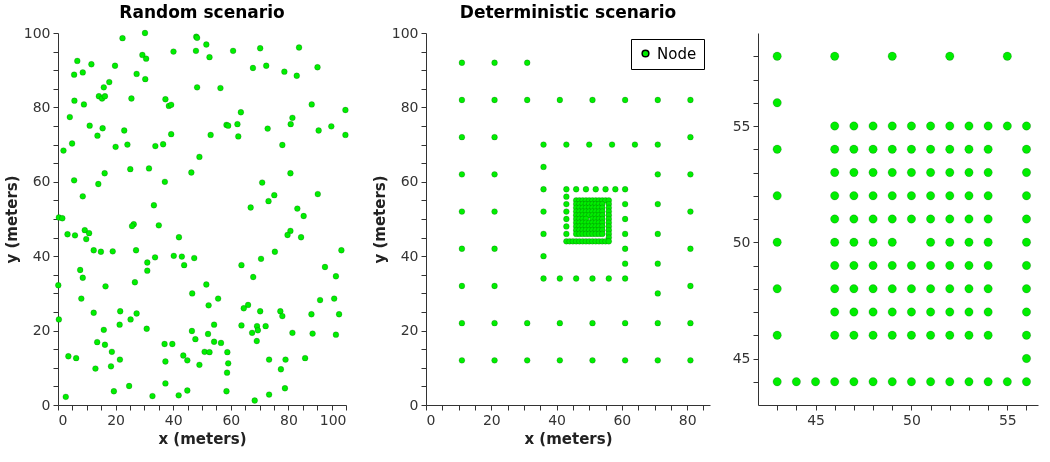 The width and height of the screenshot is (1050, 462). What do you see at coordinates (333, 419) in the screenshot?
I see `x-tick-label: 100` at bounding box center [333, 419].